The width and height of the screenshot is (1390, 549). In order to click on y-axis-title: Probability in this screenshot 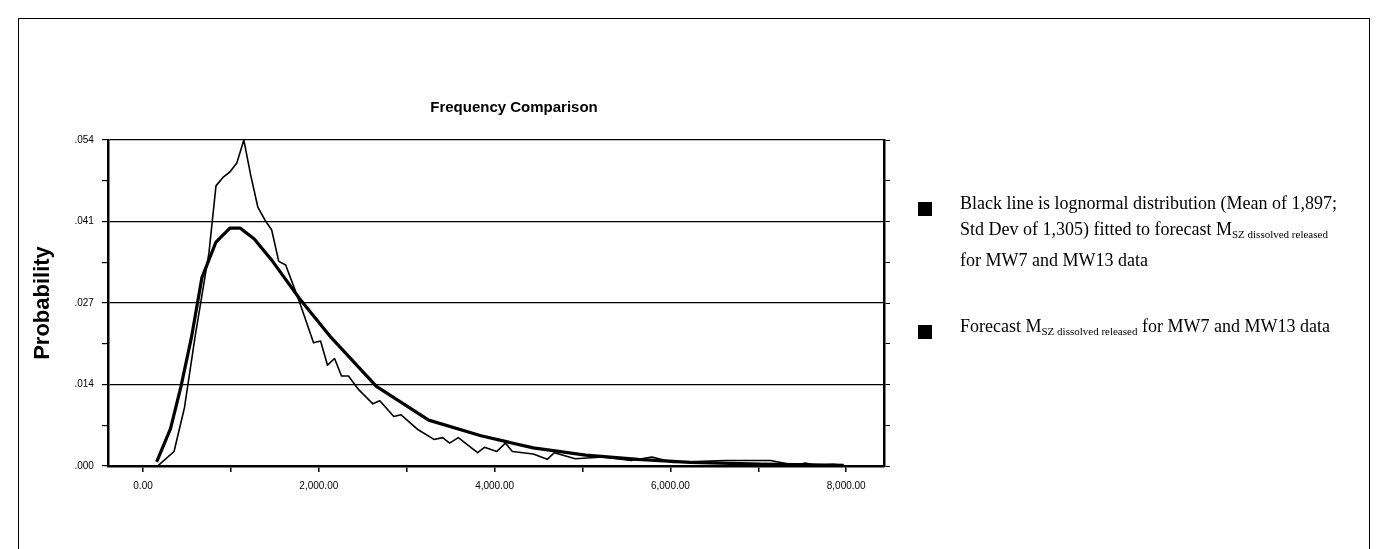, I will do `click(42, 302)`.